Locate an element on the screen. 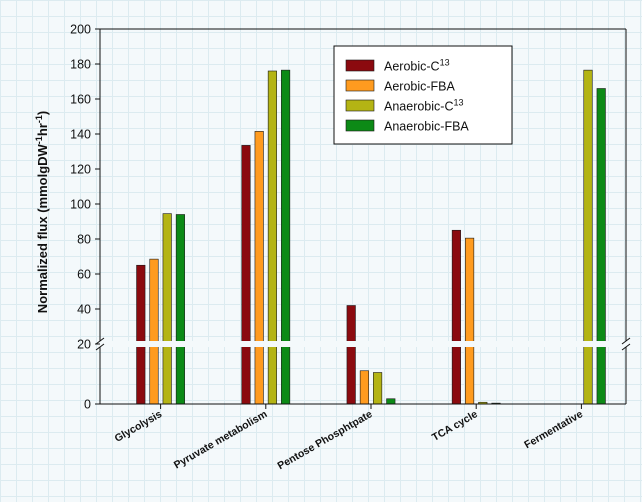  legend-swatch-anaerobic-c13 is located at coordinates (360, 105).